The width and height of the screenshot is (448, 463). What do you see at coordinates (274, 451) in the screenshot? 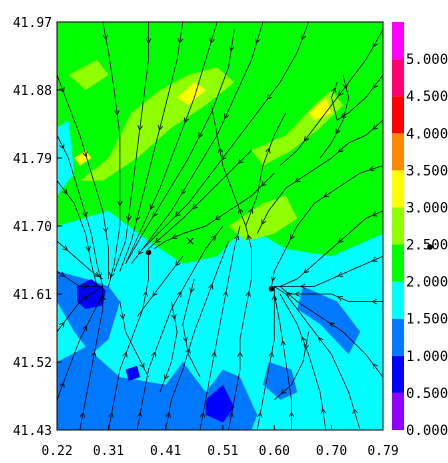
I see `x-tick-label: 0.60` at bounding box center [274, 451].